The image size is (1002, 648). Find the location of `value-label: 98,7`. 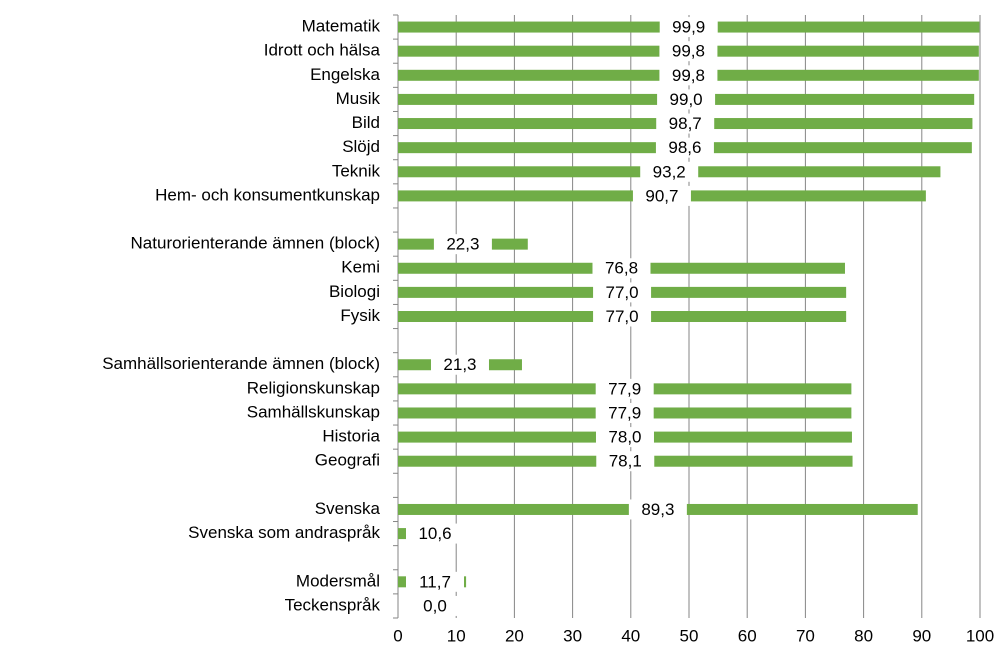

value-label: 98,7 is located at coordinates (685, 123).